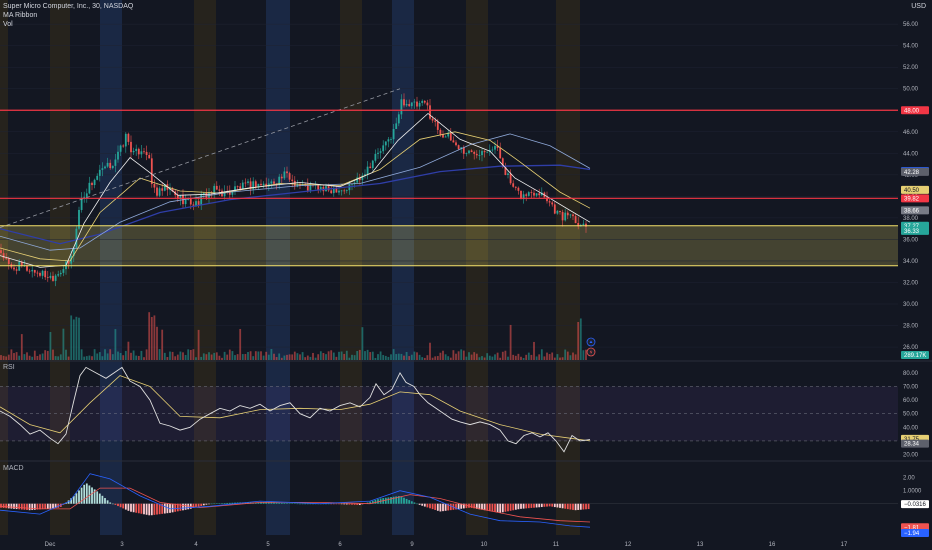 This screenshot has width=932, height=550. I want to click on rsi-label: RSI, so click(9, 367).